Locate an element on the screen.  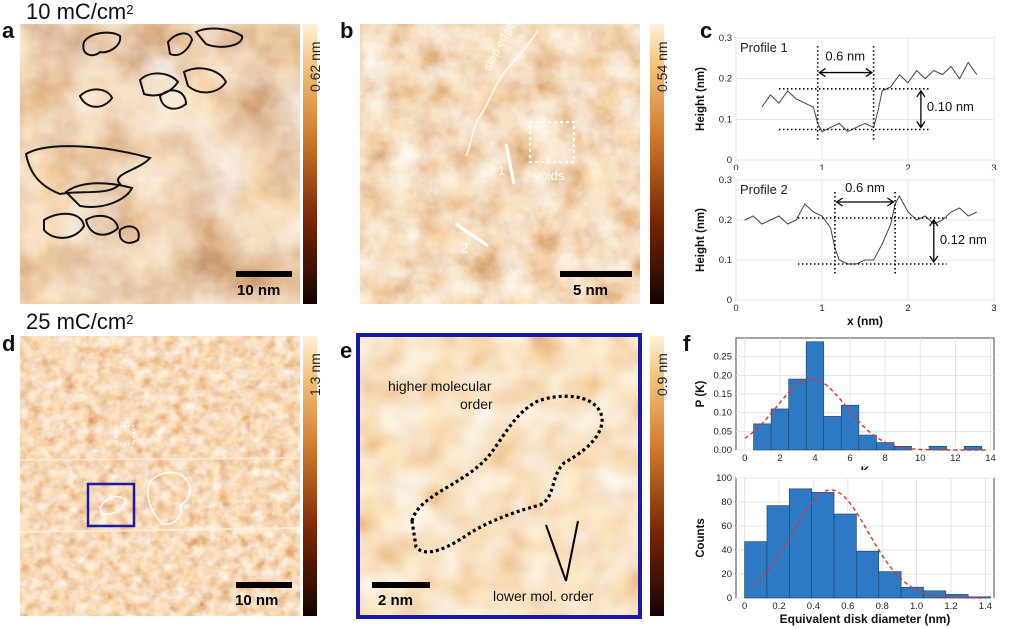
panel-letter-a: a is located at coordinates (8, 30).